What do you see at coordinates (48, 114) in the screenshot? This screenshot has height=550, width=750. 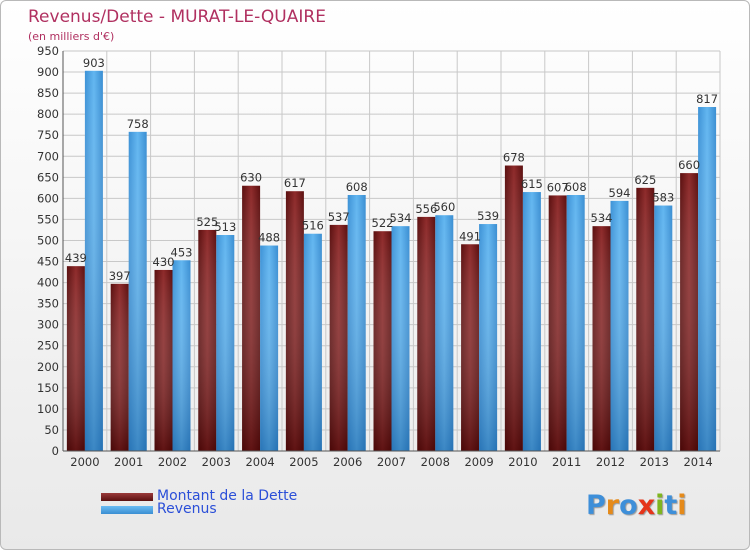 I see `y-tick-label: 800` at bounding box center [48, 114].